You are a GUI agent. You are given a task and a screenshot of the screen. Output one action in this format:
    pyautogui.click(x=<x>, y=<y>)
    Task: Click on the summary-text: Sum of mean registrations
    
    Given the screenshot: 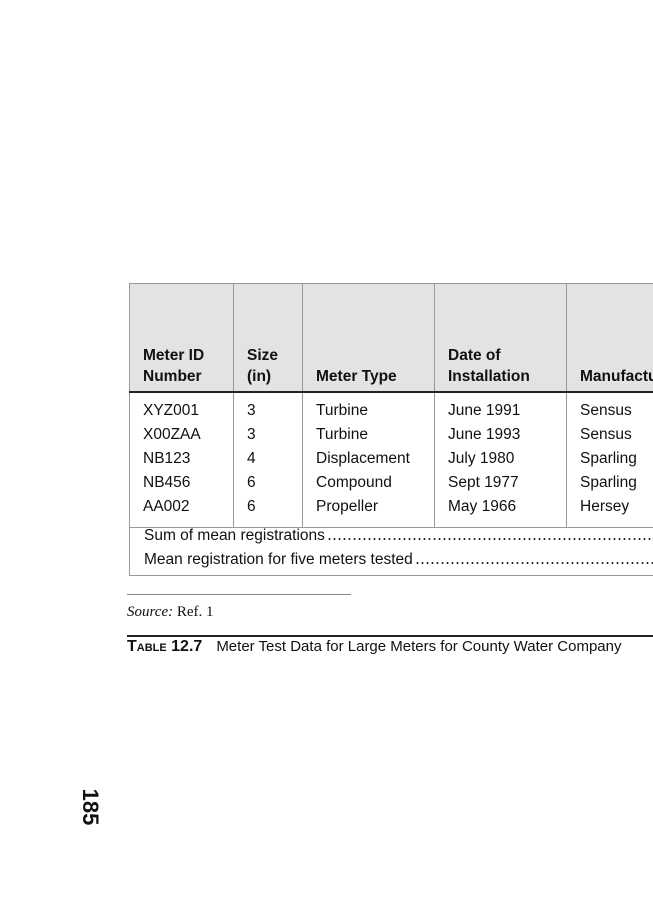 What is the action you would take?
    pyautogui.click(x=234, y=535)
    